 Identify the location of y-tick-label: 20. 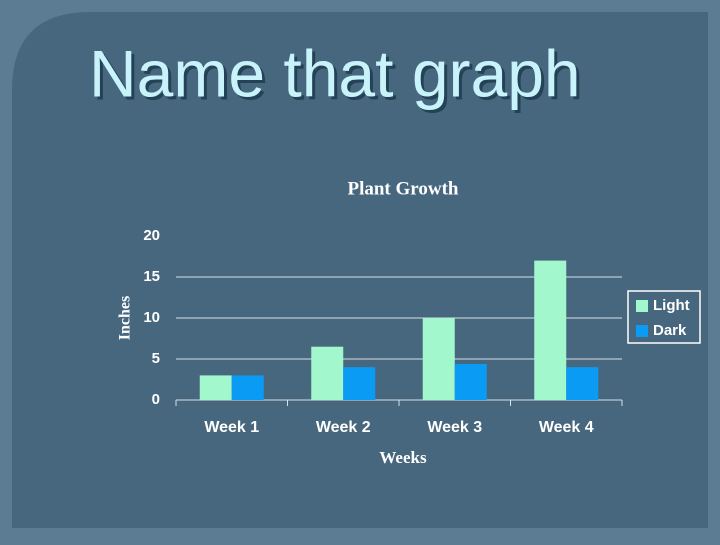
(151, 235).